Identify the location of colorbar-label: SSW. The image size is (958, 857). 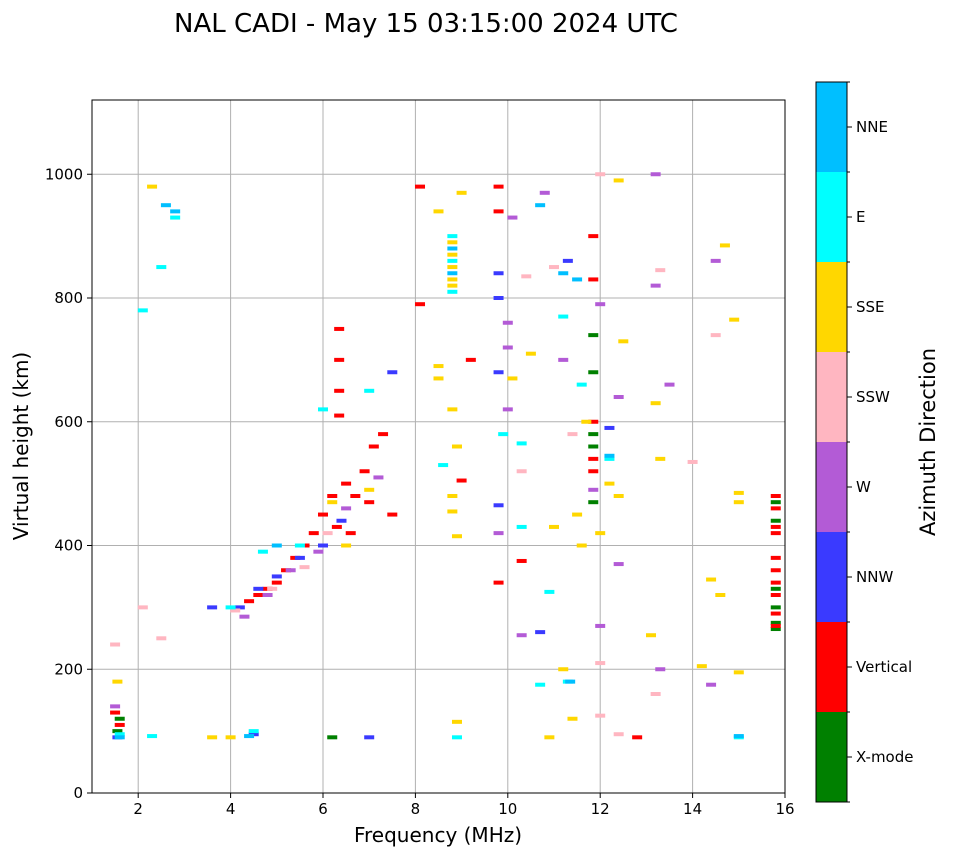
(873, 397).